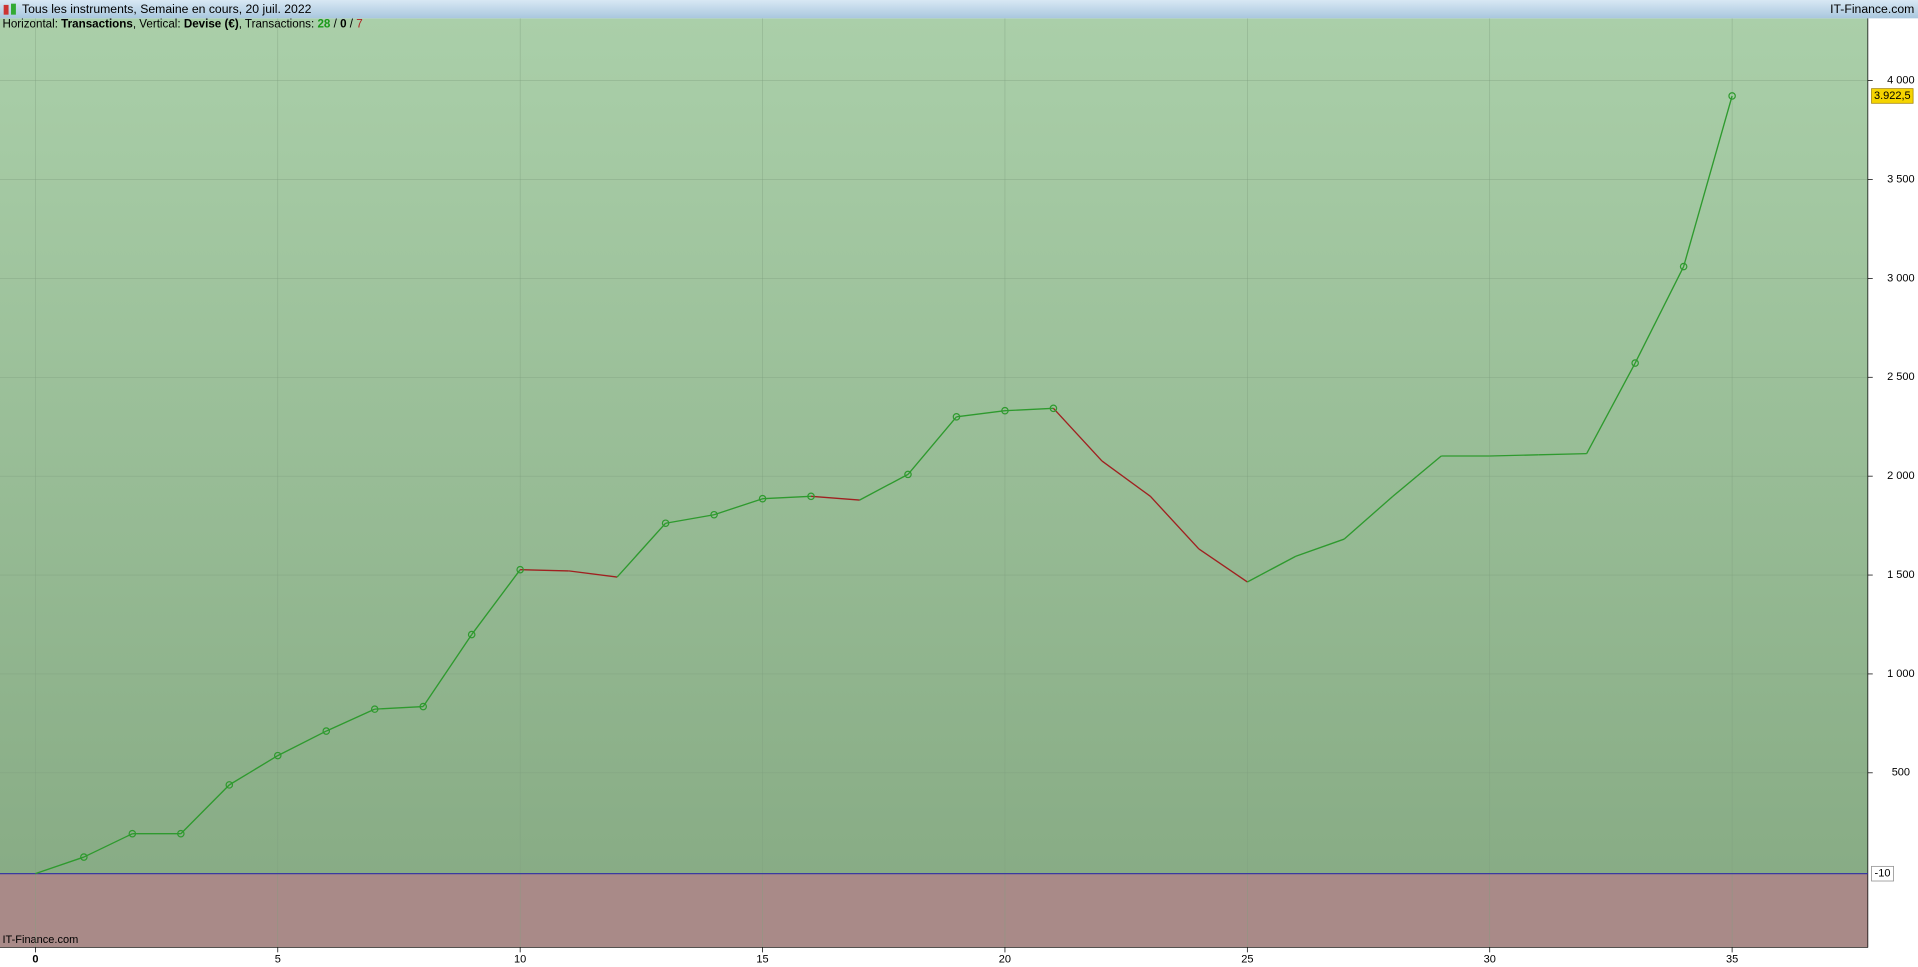 Image resolution: width=1918 pixels, height=967 pixels. I want to click on text: Devise (€), so click(211, 24).